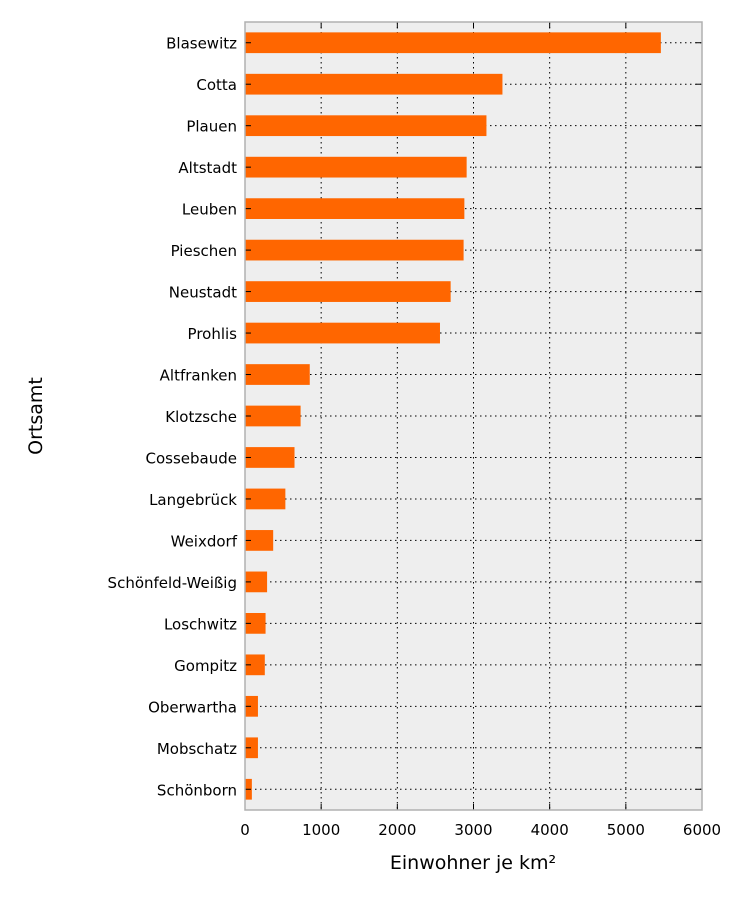 This screenshot has height=900, width=750. Describe the element at coordinates (473, 830) in the screenshot. I see `x-tick-label: 3000` at that location.